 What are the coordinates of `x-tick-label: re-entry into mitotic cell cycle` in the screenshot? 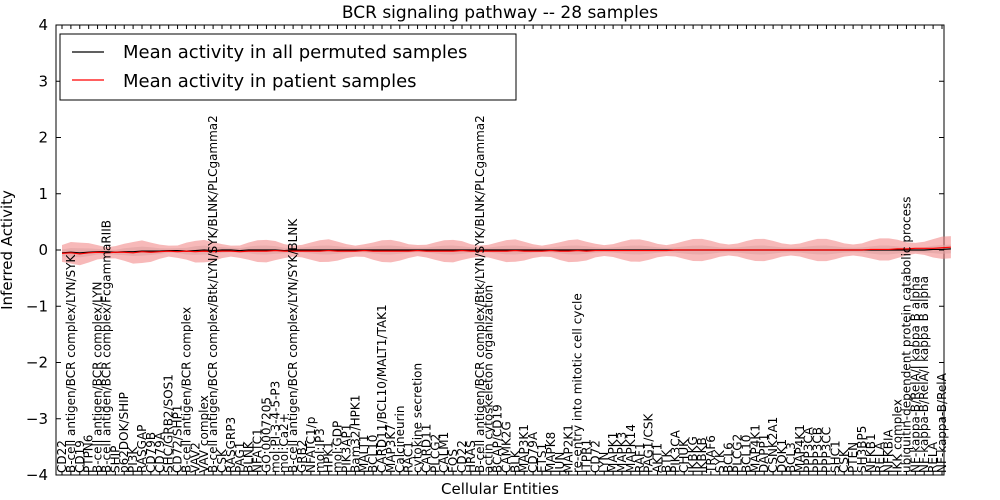 It's located at (578, 383).